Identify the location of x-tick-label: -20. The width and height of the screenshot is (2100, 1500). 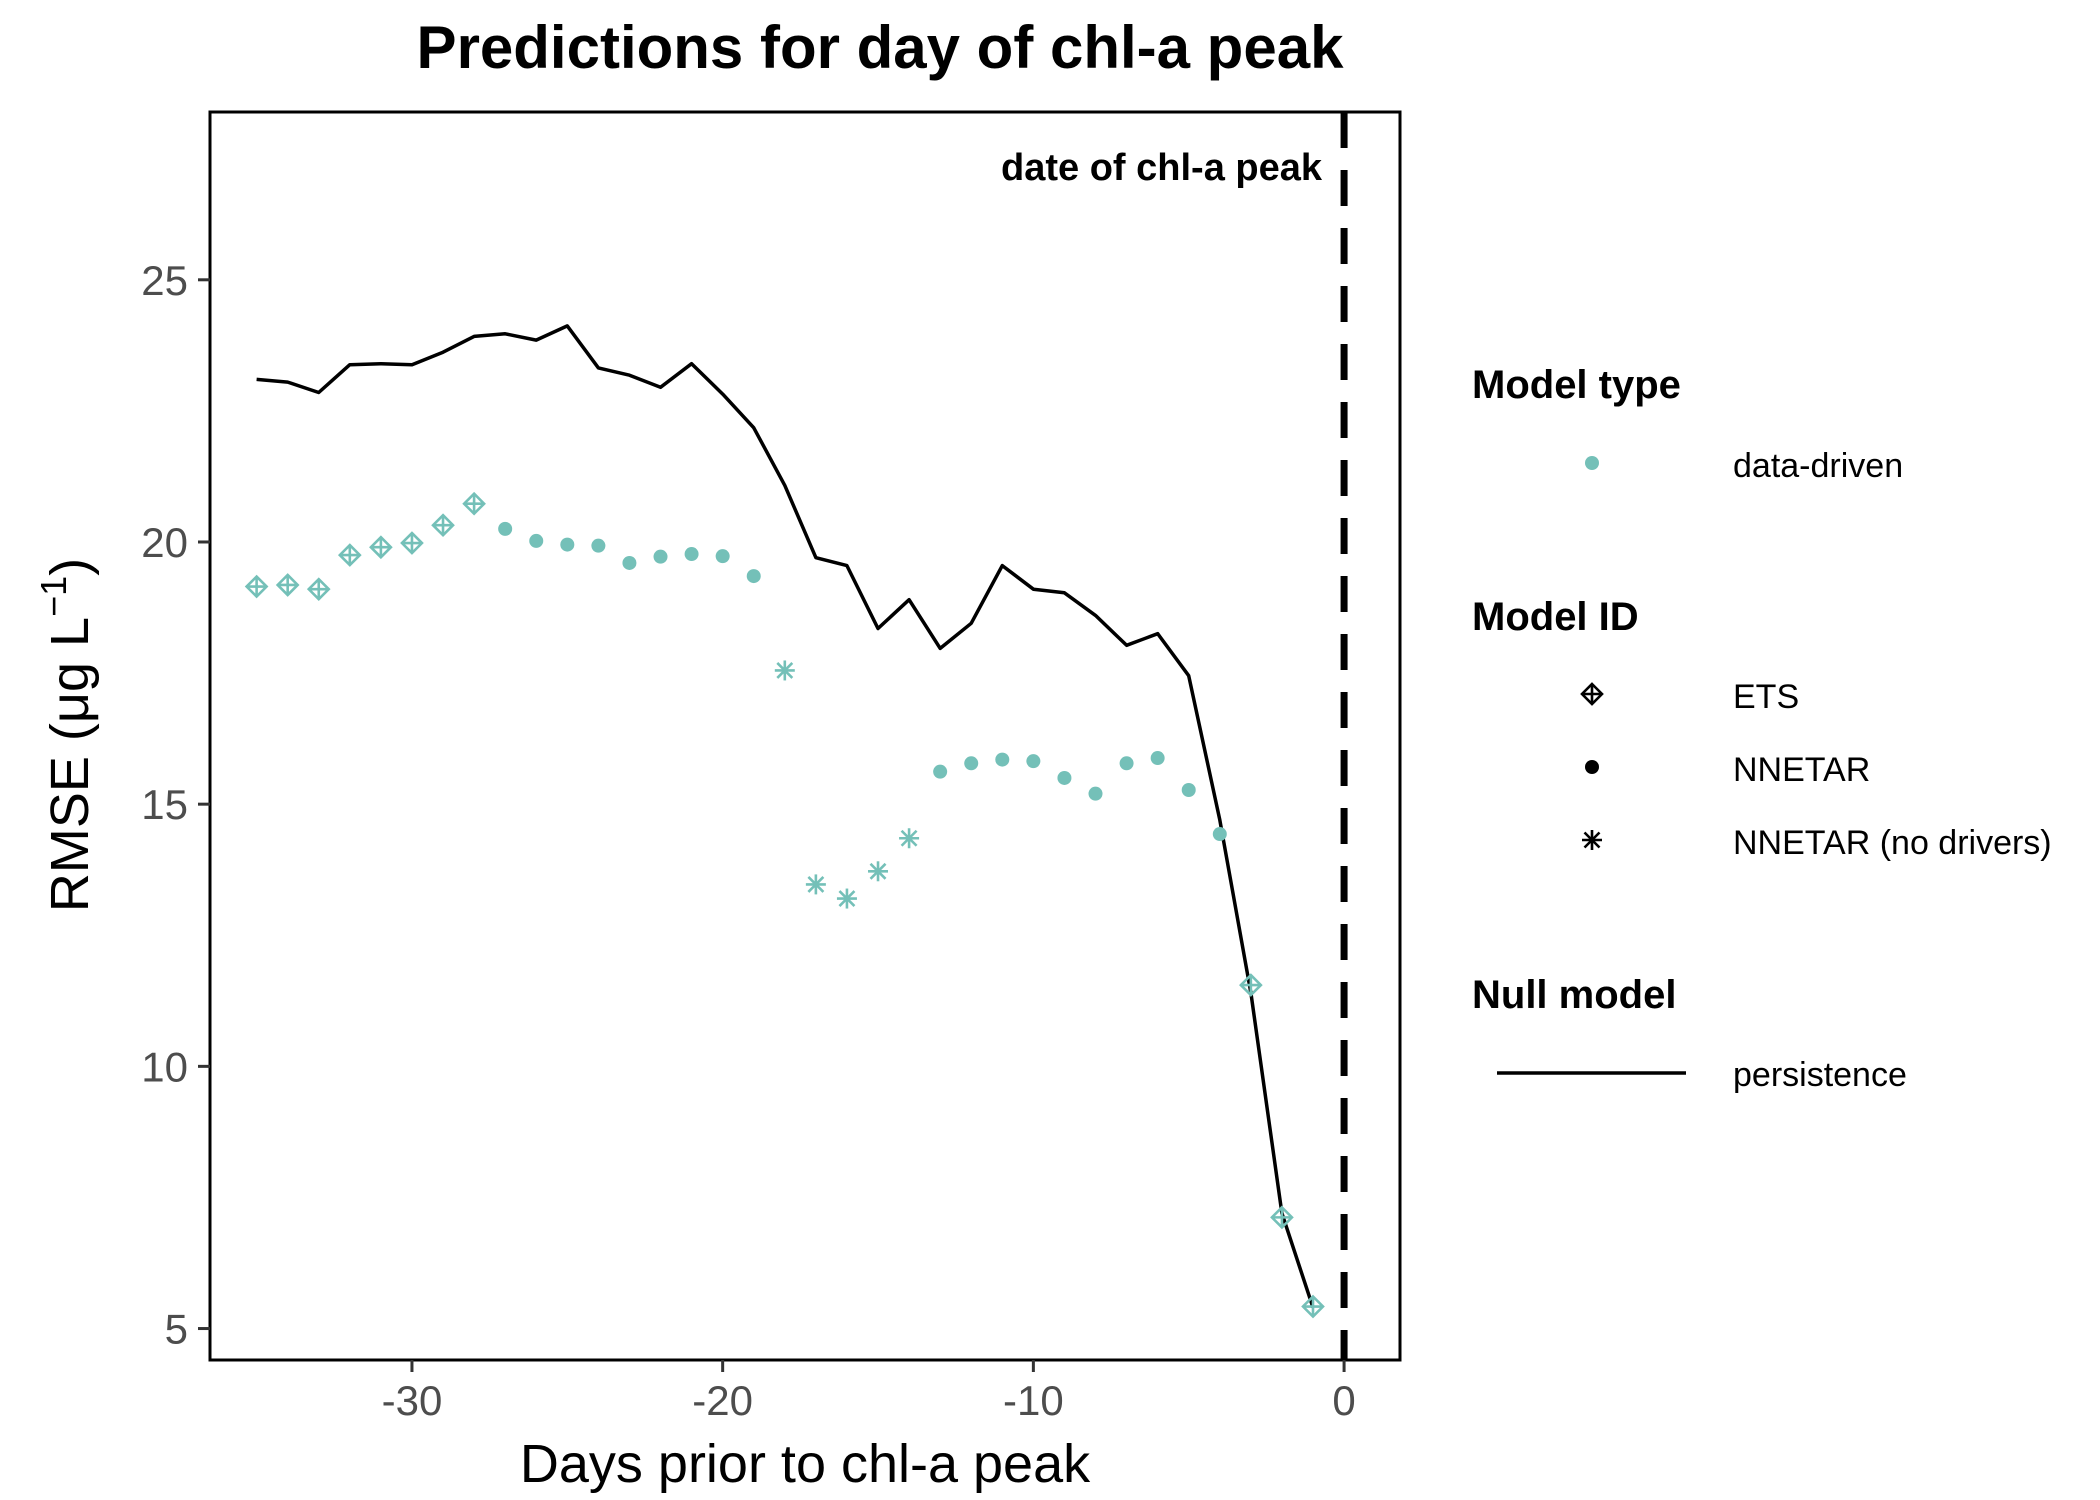
(722, 1400).